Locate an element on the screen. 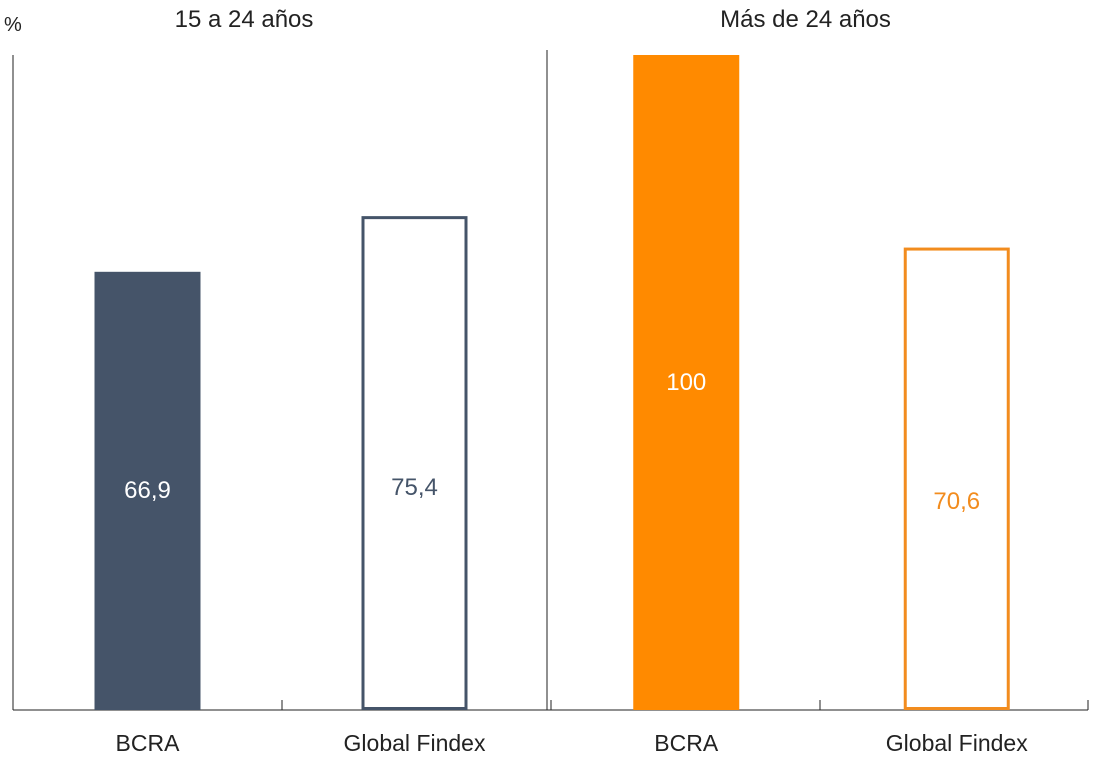  bar-value-label: 70,6 is located at coordinates (957, 501).